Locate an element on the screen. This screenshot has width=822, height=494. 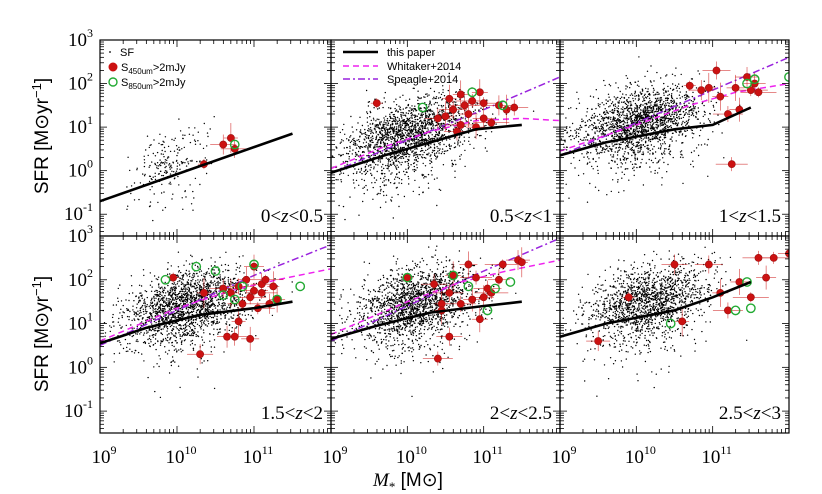
sf-points is located at coordinates (659, 129).